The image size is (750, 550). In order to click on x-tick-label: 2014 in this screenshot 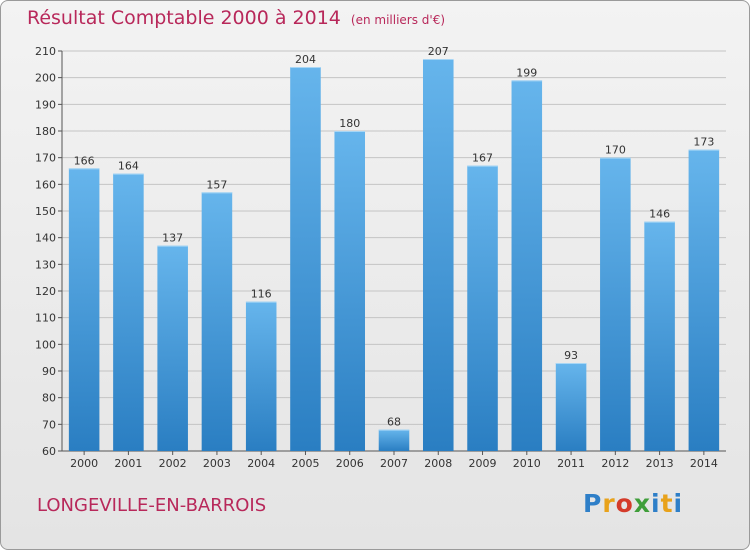, I will do `click(704, 463)`.